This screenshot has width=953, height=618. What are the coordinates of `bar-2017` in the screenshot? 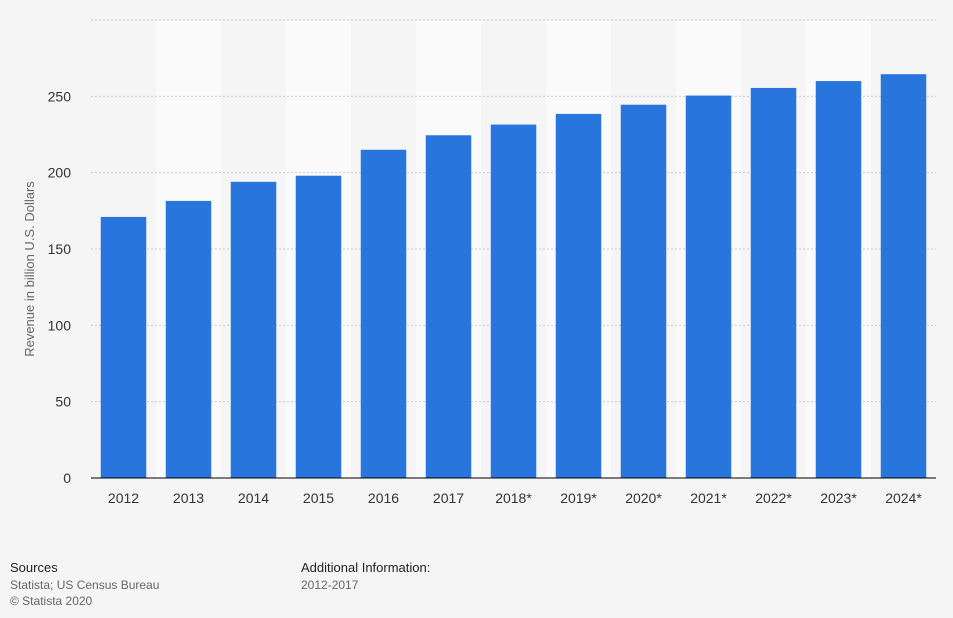 It's located at (448, 306).